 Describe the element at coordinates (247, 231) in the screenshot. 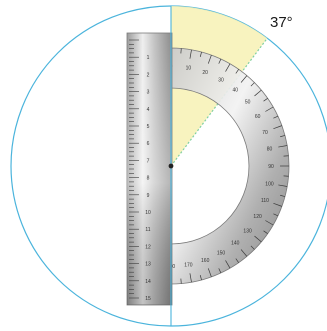

I see `protractor-number: 130` at that location.